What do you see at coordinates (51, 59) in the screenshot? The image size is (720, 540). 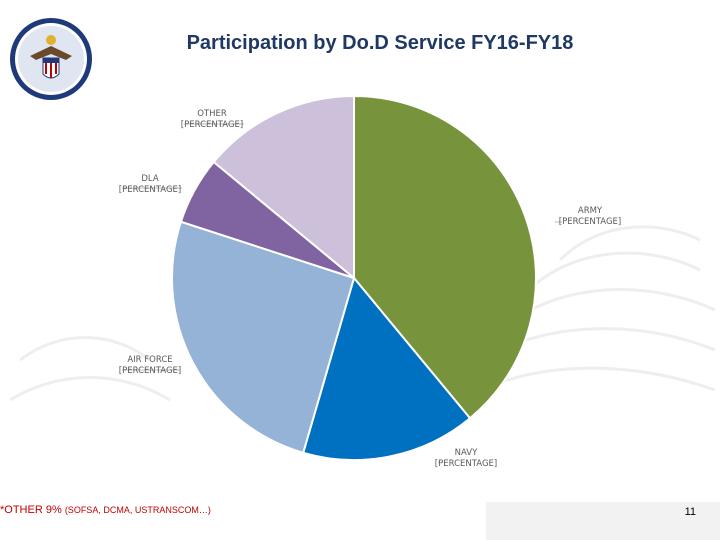 I see `department-of-defense-seal-icon` at bounding box center [51, 59].